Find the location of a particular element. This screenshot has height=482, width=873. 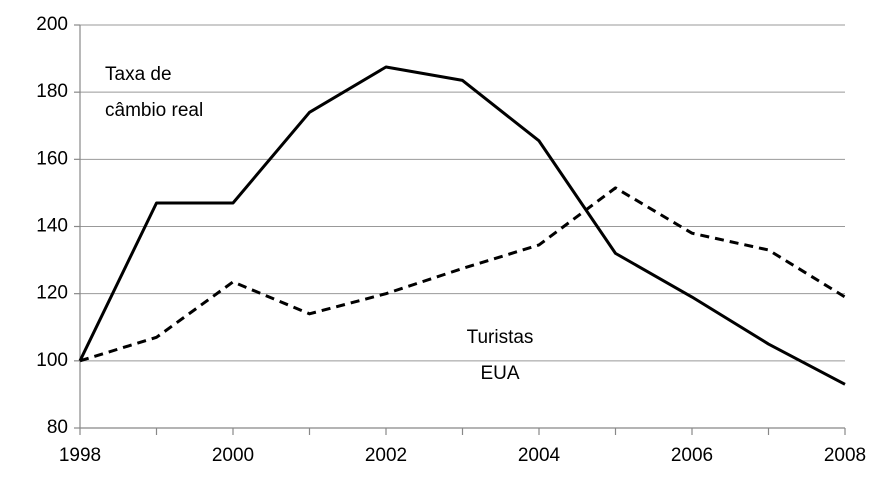

annotation: Turistas is located at coordinates (500, 337).